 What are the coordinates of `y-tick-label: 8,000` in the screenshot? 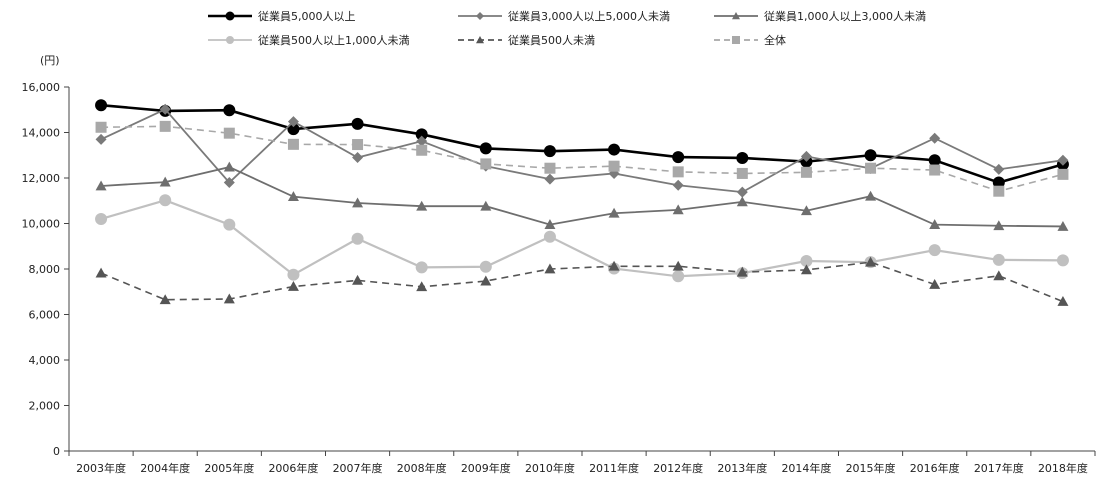 It's located at (45, 269).